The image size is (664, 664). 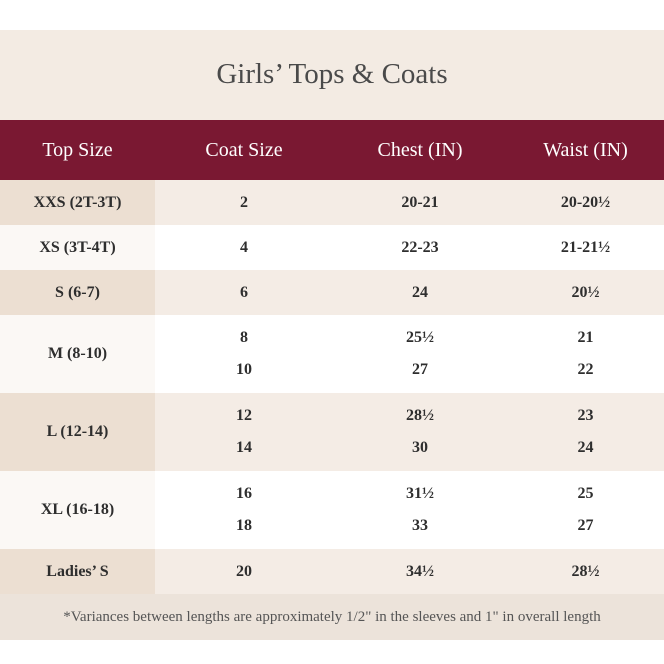 I want to click on value: 20, so click(x=244, y=571).